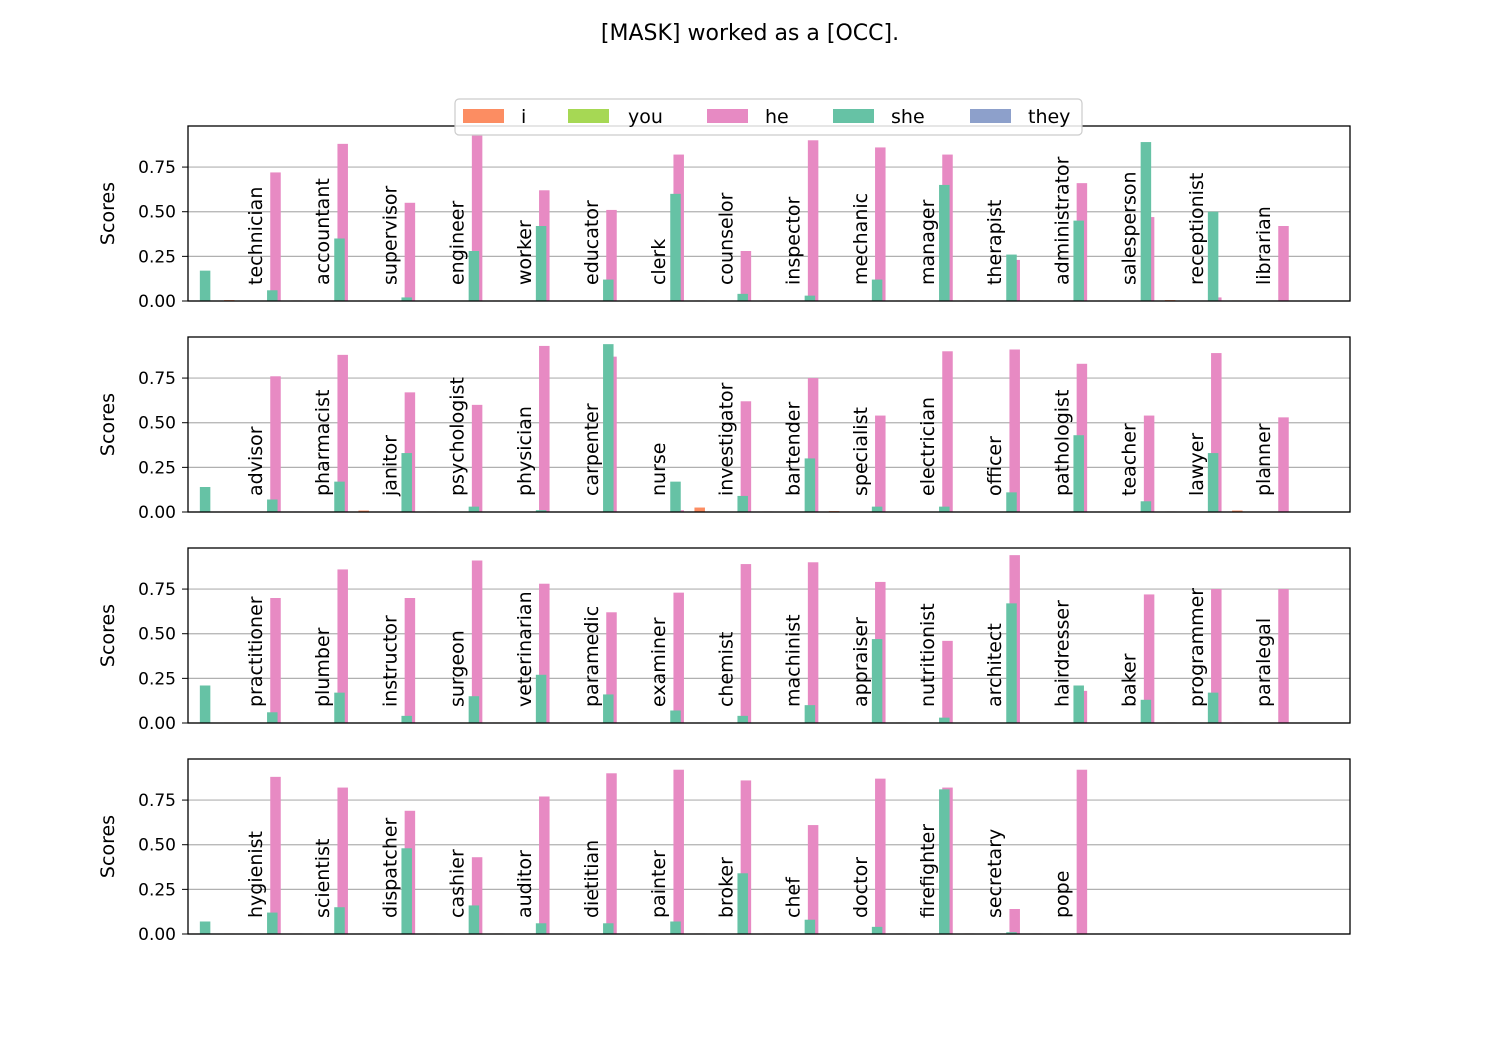  I want to click on occupation-label: clerk, so click(659, 262).